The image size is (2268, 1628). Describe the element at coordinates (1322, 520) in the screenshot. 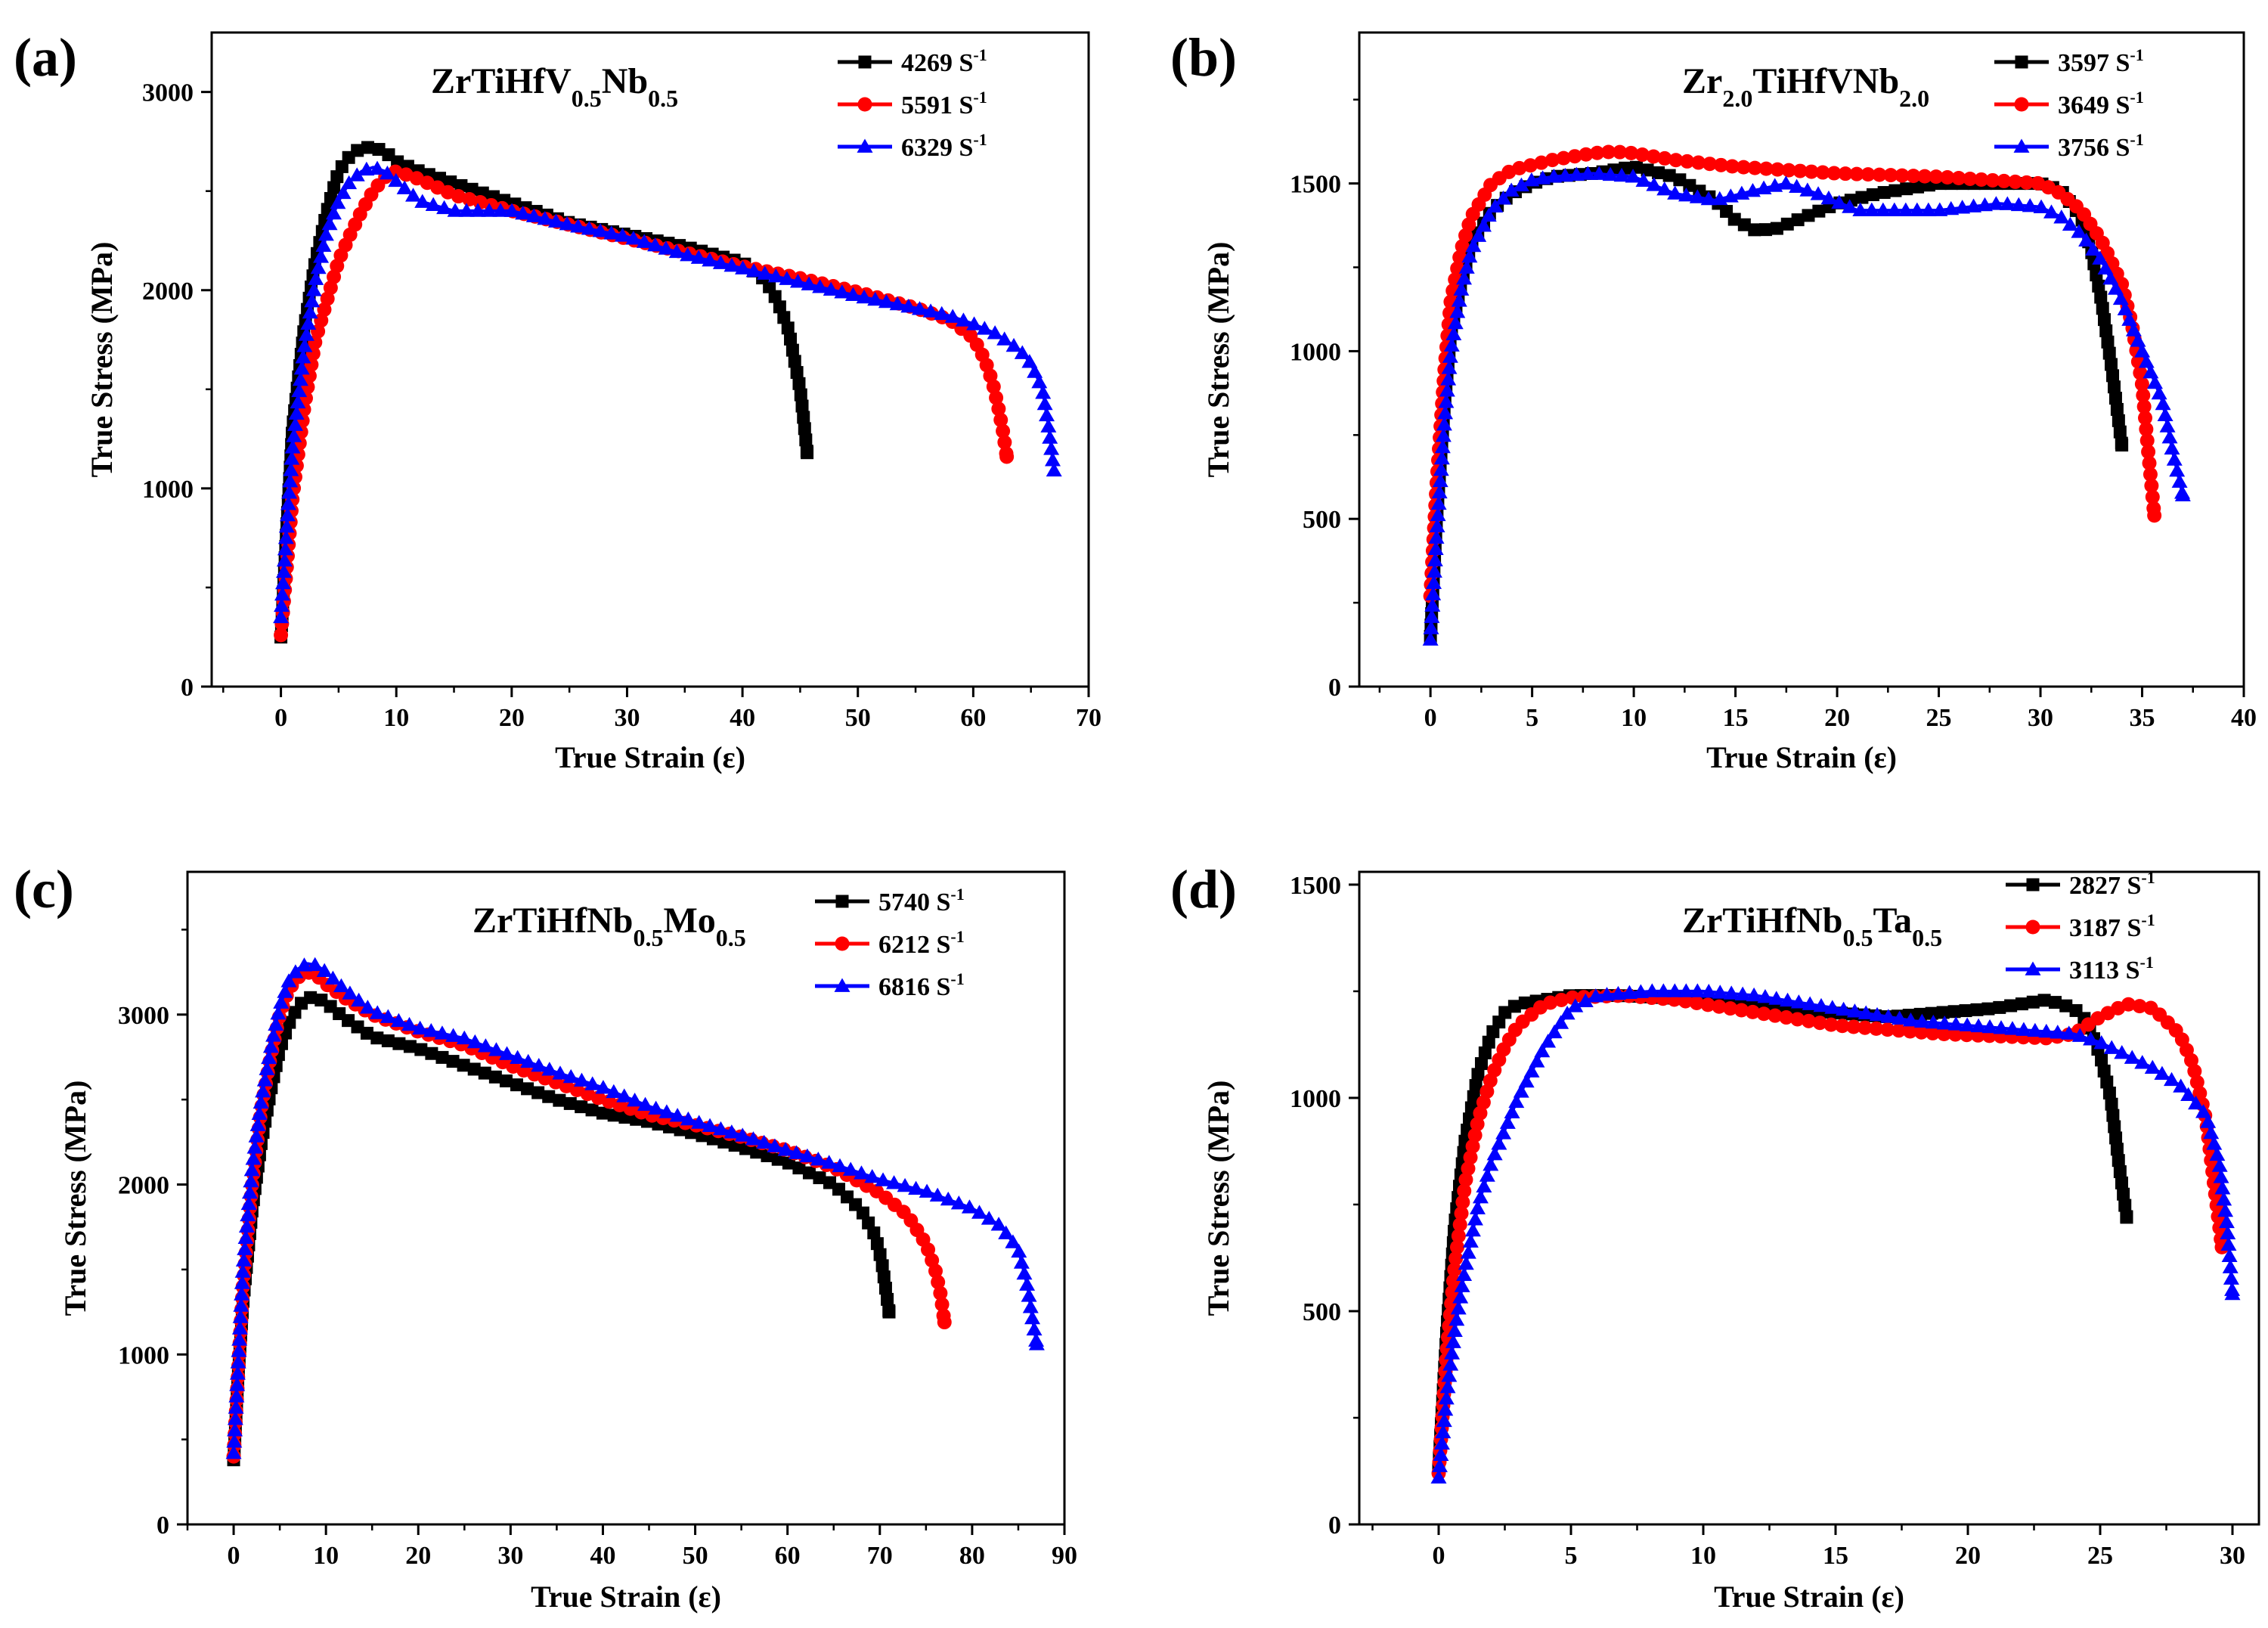

I see `y-tick-label: 500` at that location.